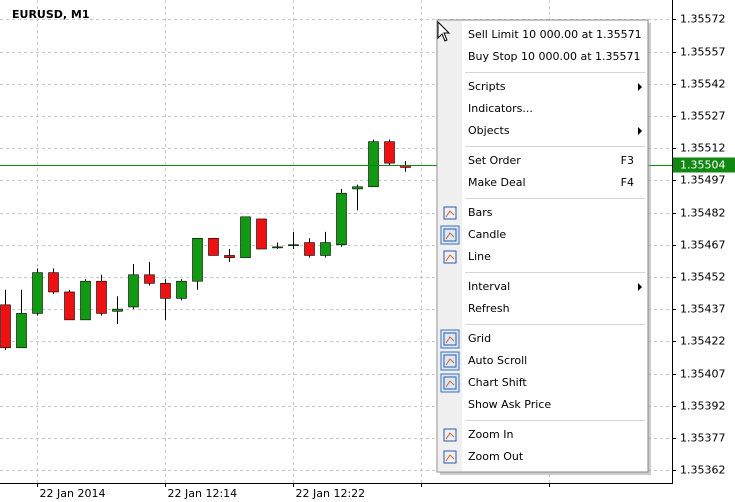 The image size is (735, 502). Describe the element at coordinates (489, 308) in the screenshot. I see `menu-label: Refresh` at that location.